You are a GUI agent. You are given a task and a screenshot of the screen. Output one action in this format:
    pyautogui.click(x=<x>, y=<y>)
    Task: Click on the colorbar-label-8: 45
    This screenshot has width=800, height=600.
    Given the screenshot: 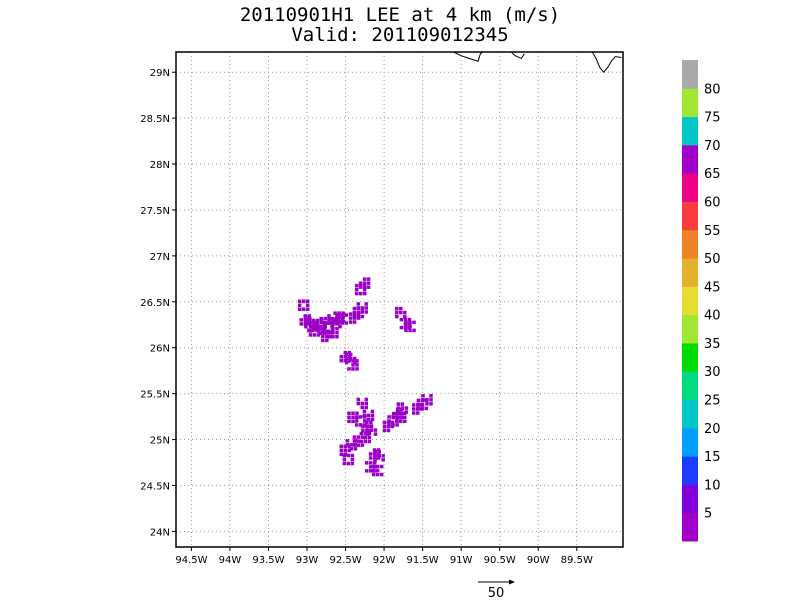 What is the action you would take?
    pyautogui.click(x=712, y=287)
    